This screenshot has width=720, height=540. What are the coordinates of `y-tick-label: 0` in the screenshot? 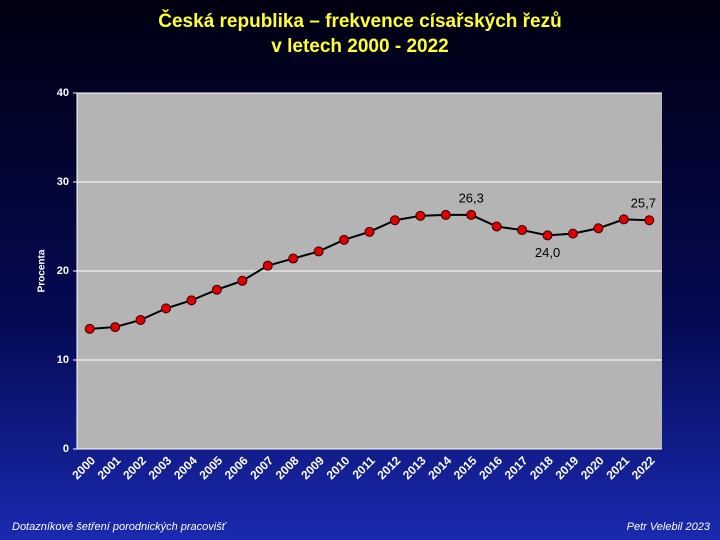 It's located at (66, 449).